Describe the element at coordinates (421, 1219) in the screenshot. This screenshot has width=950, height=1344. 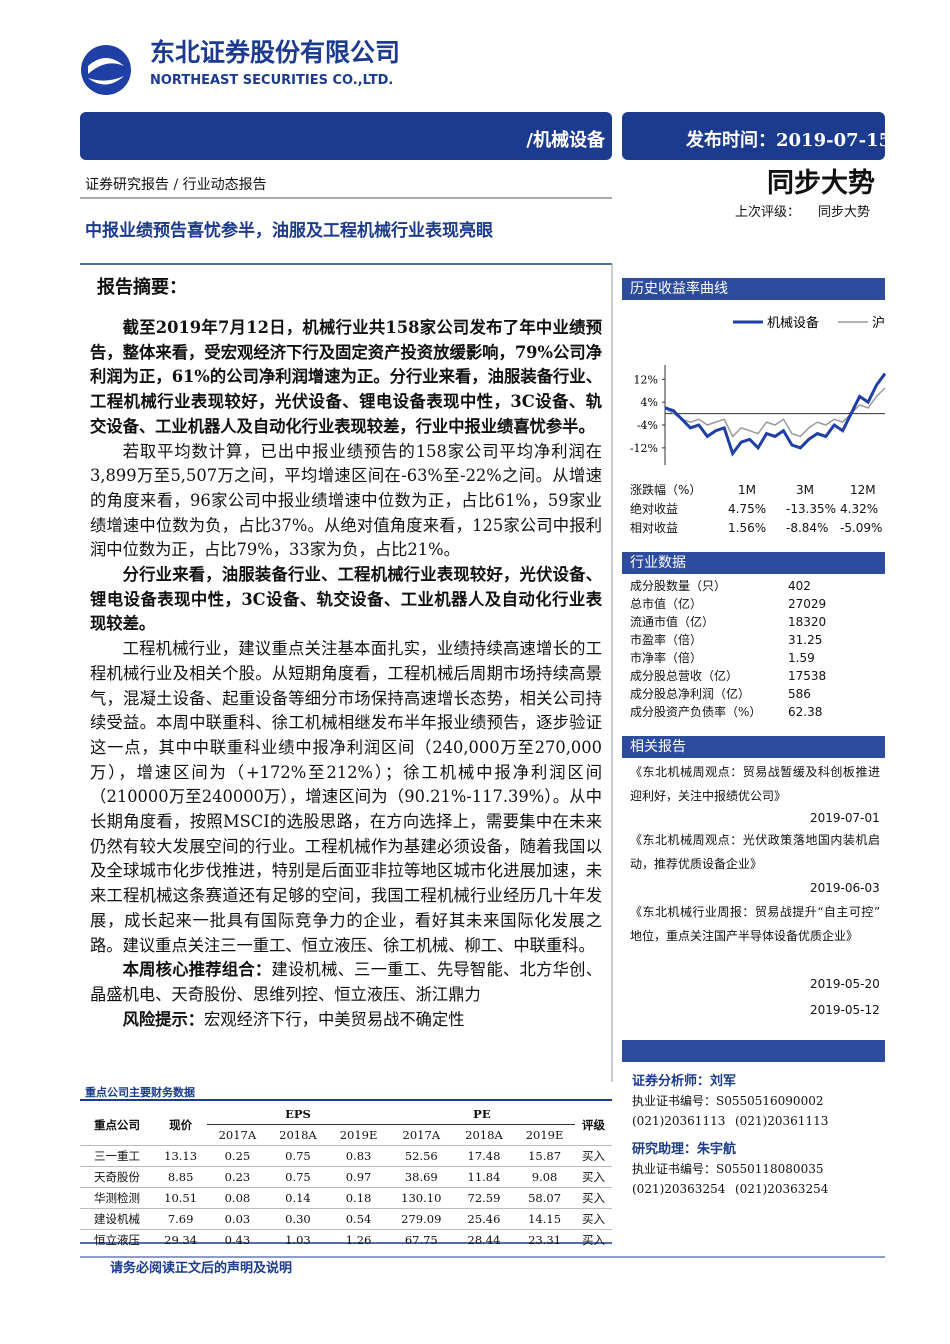
I see `cell: 279.09` at that location.